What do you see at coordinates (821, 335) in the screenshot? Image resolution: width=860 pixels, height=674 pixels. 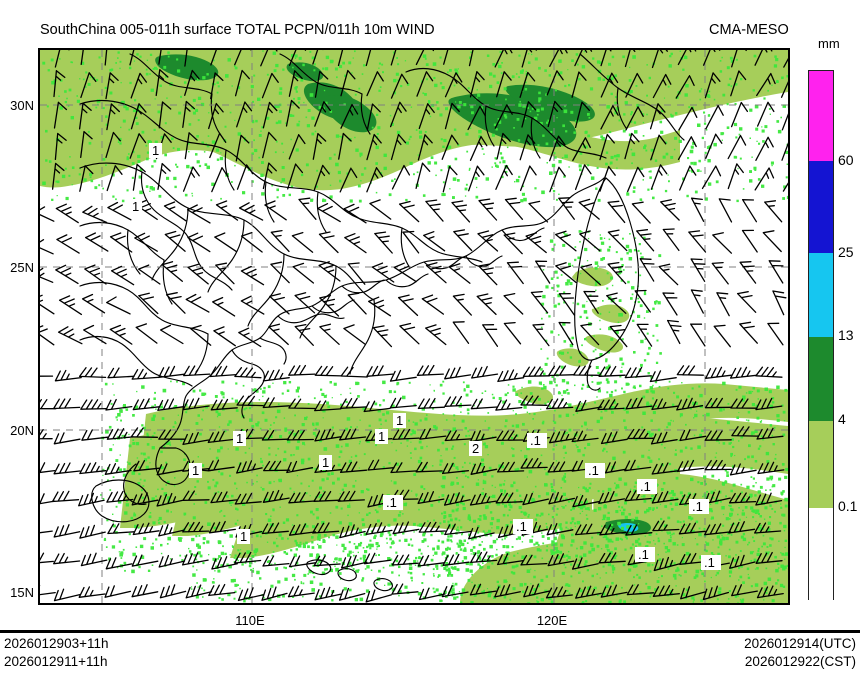 I see `precipitation-colorbar` at bounding box center [821, 335].